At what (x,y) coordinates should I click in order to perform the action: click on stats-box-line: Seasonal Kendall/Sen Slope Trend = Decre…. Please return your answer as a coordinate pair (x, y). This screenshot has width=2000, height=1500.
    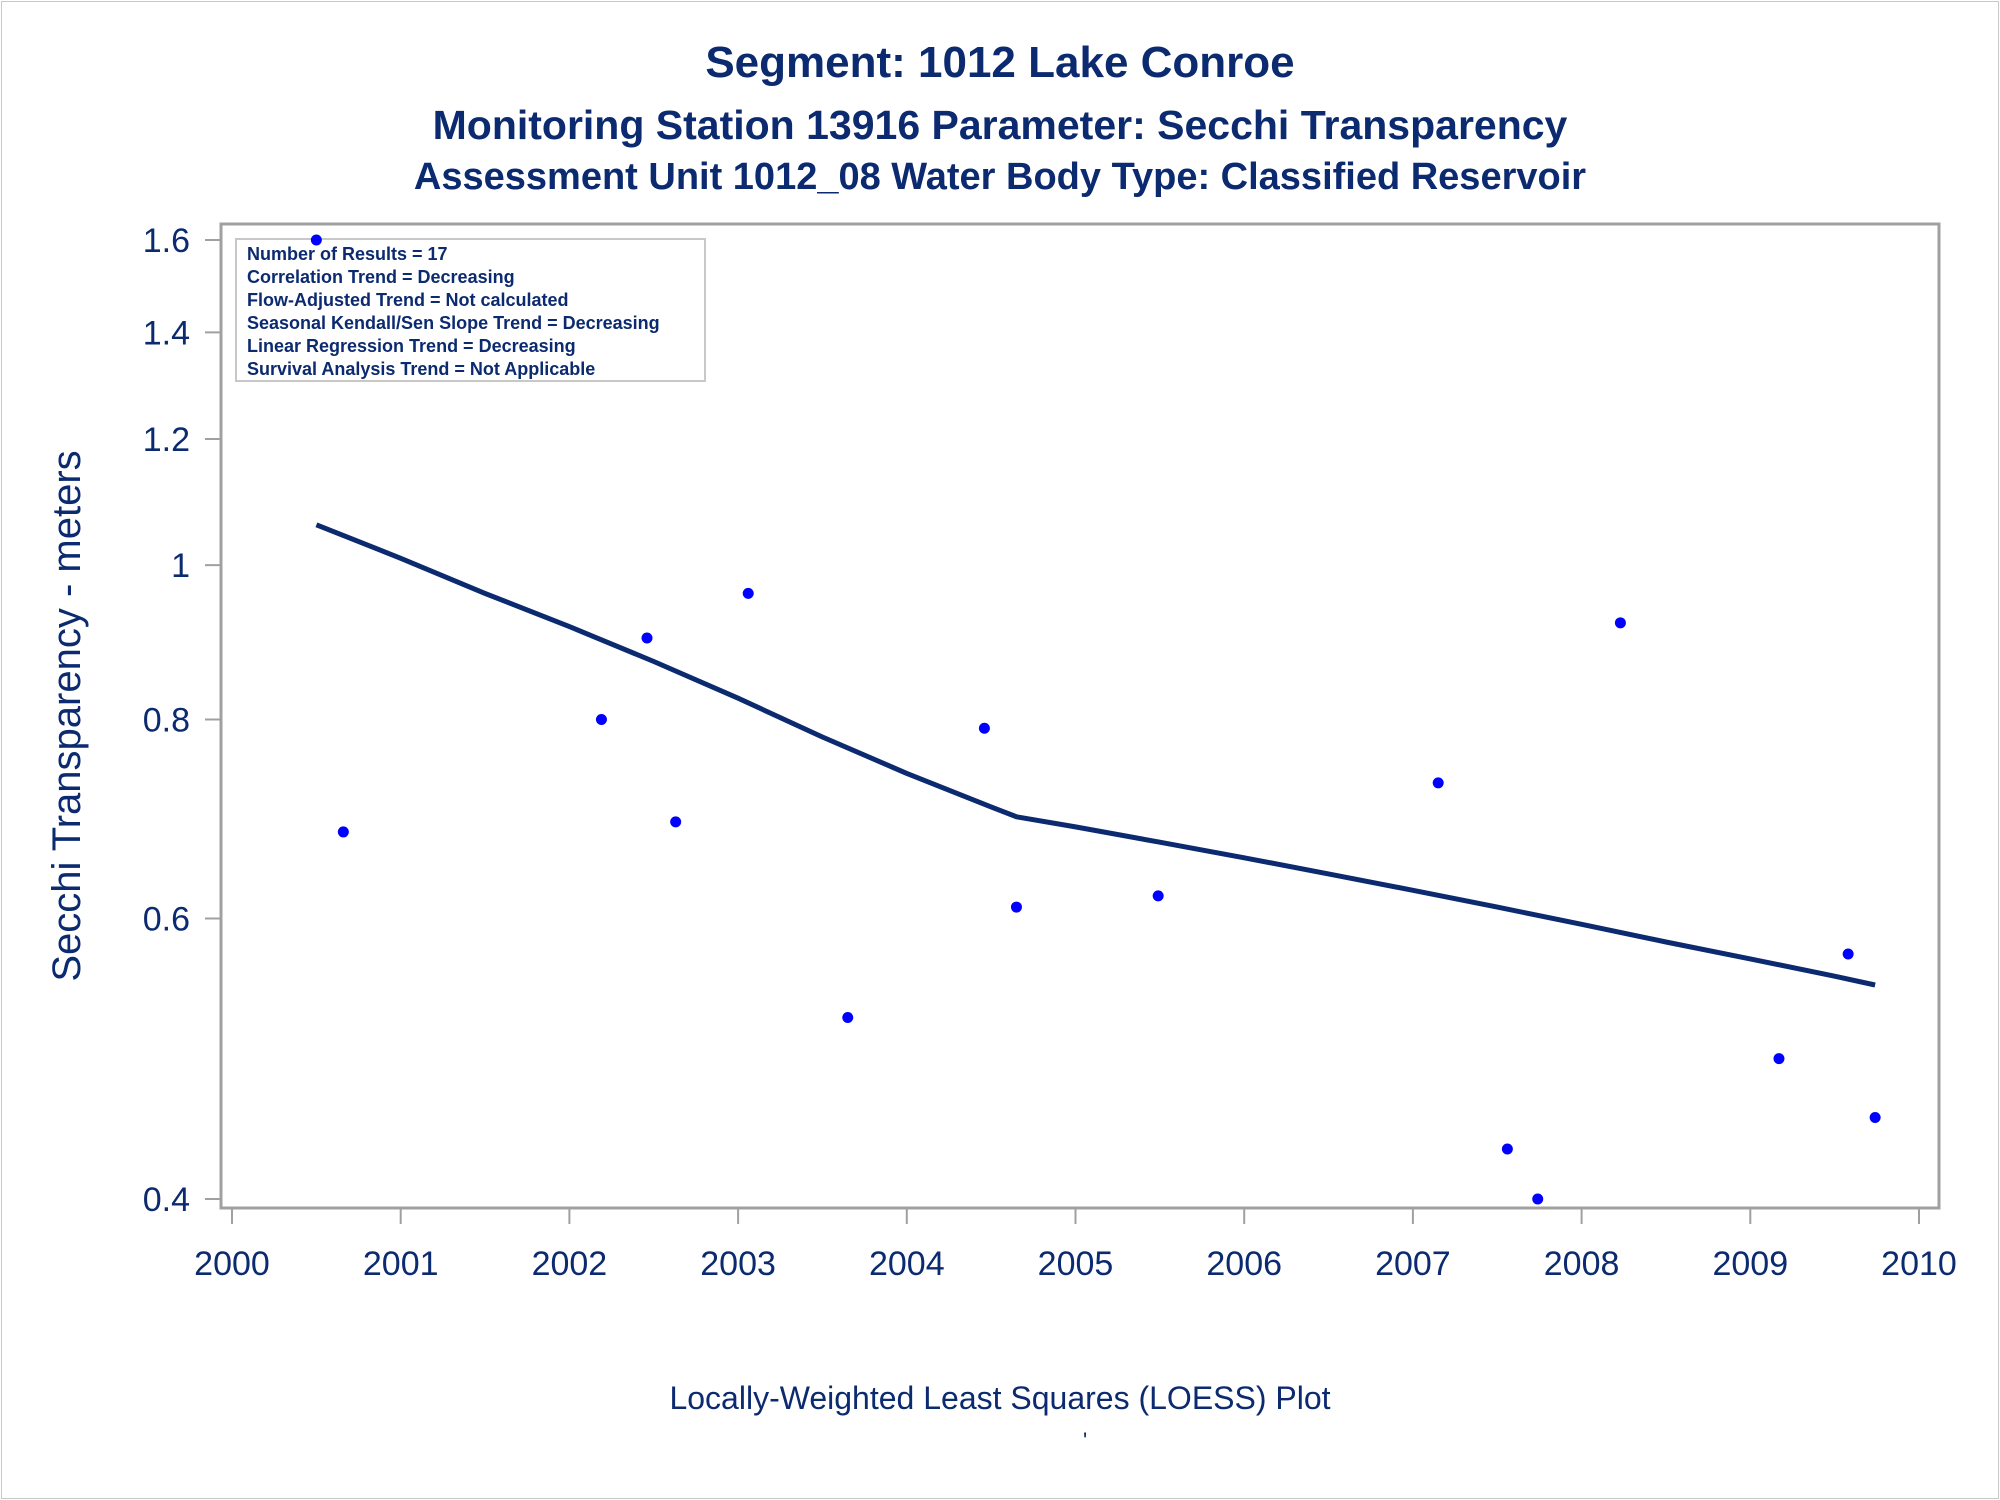
    Looking at the image, I should click on (453, 323).